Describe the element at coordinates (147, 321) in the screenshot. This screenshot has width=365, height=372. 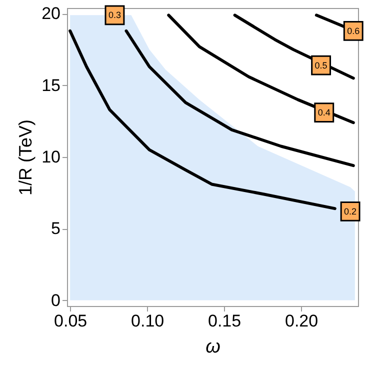
I see `x-tick-label: 0.10` at that location.